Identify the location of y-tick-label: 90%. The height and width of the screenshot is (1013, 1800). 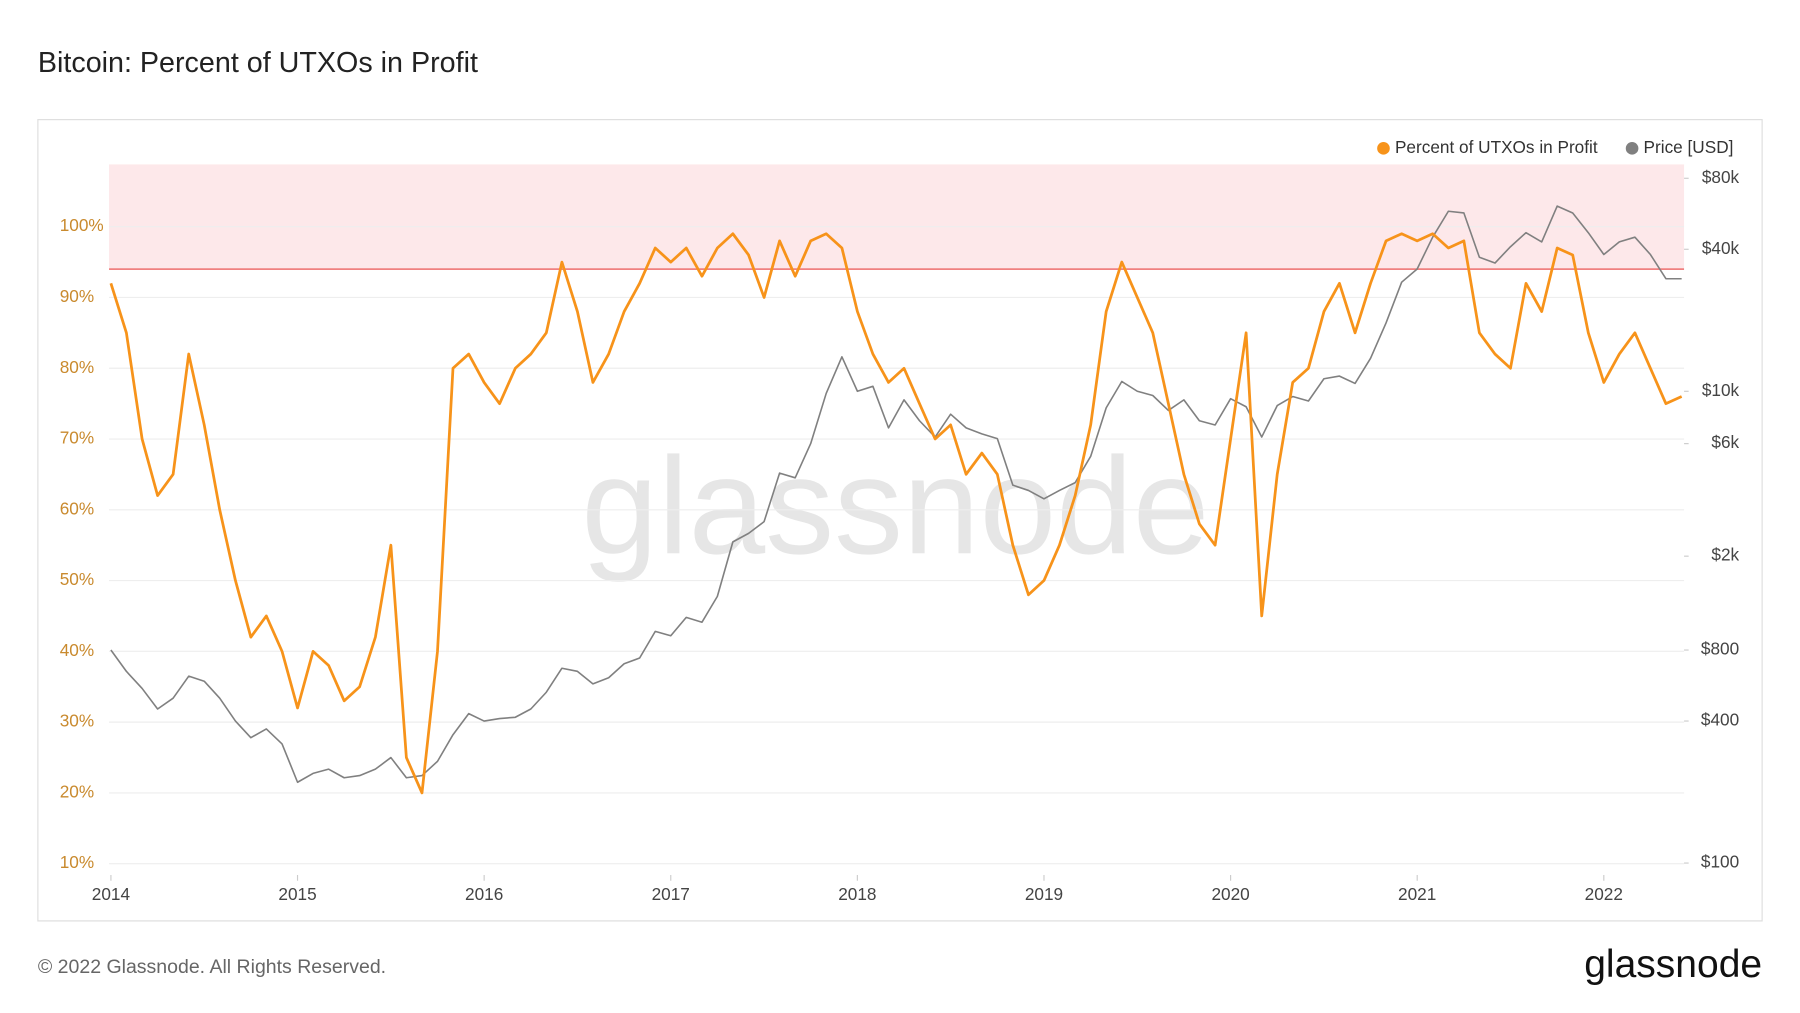
(77, 296).